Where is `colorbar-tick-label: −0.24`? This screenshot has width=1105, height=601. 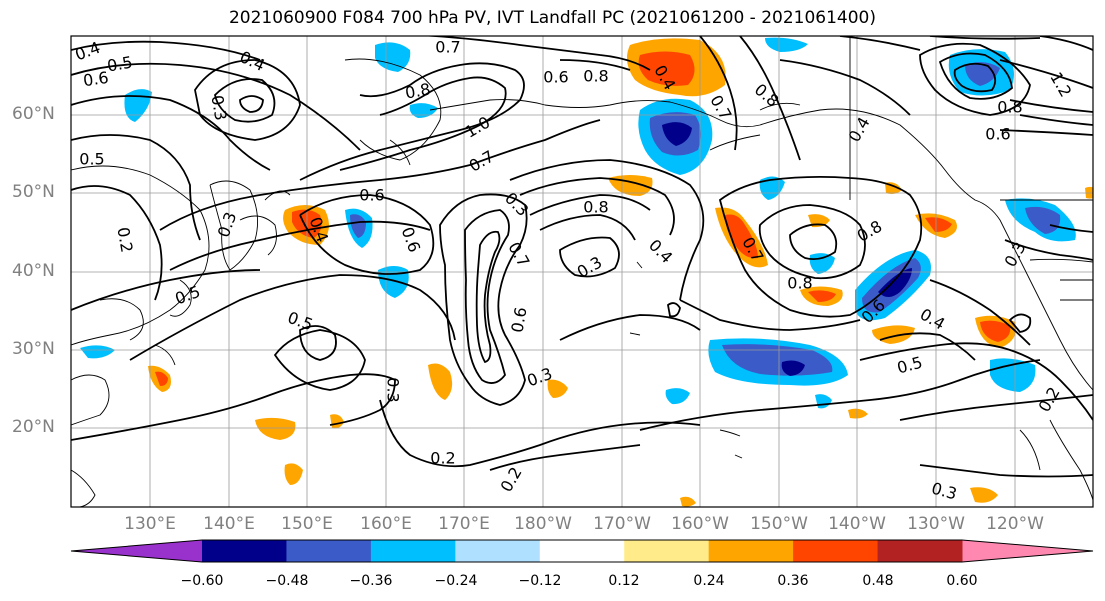
colorbar-tick-label: −0.24 is located at coordinates (456, 581).